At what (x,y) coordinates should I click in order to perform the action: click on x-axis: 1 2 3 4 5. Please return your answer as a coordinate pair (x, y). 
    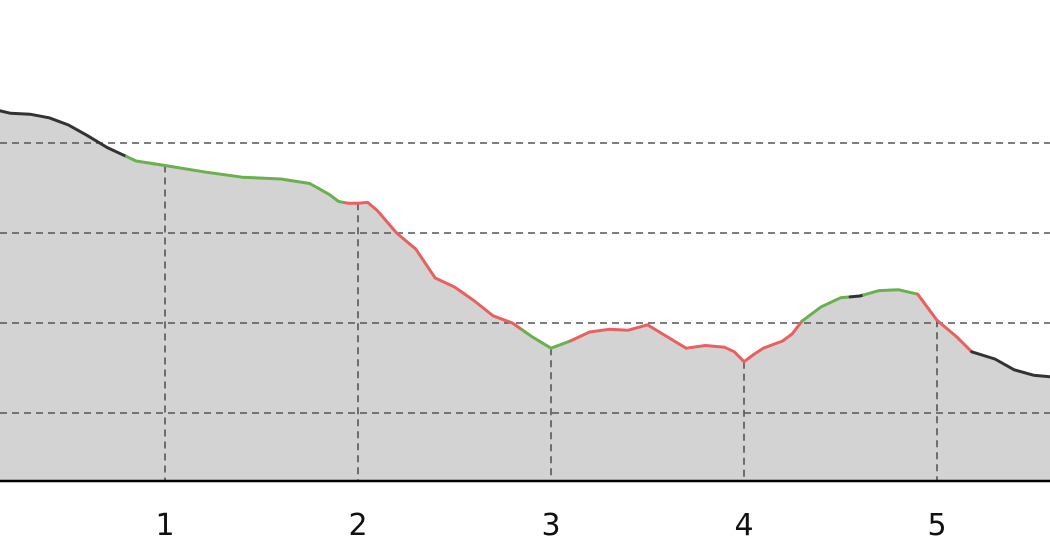
    Looking at the image, I should click on (525, 511).